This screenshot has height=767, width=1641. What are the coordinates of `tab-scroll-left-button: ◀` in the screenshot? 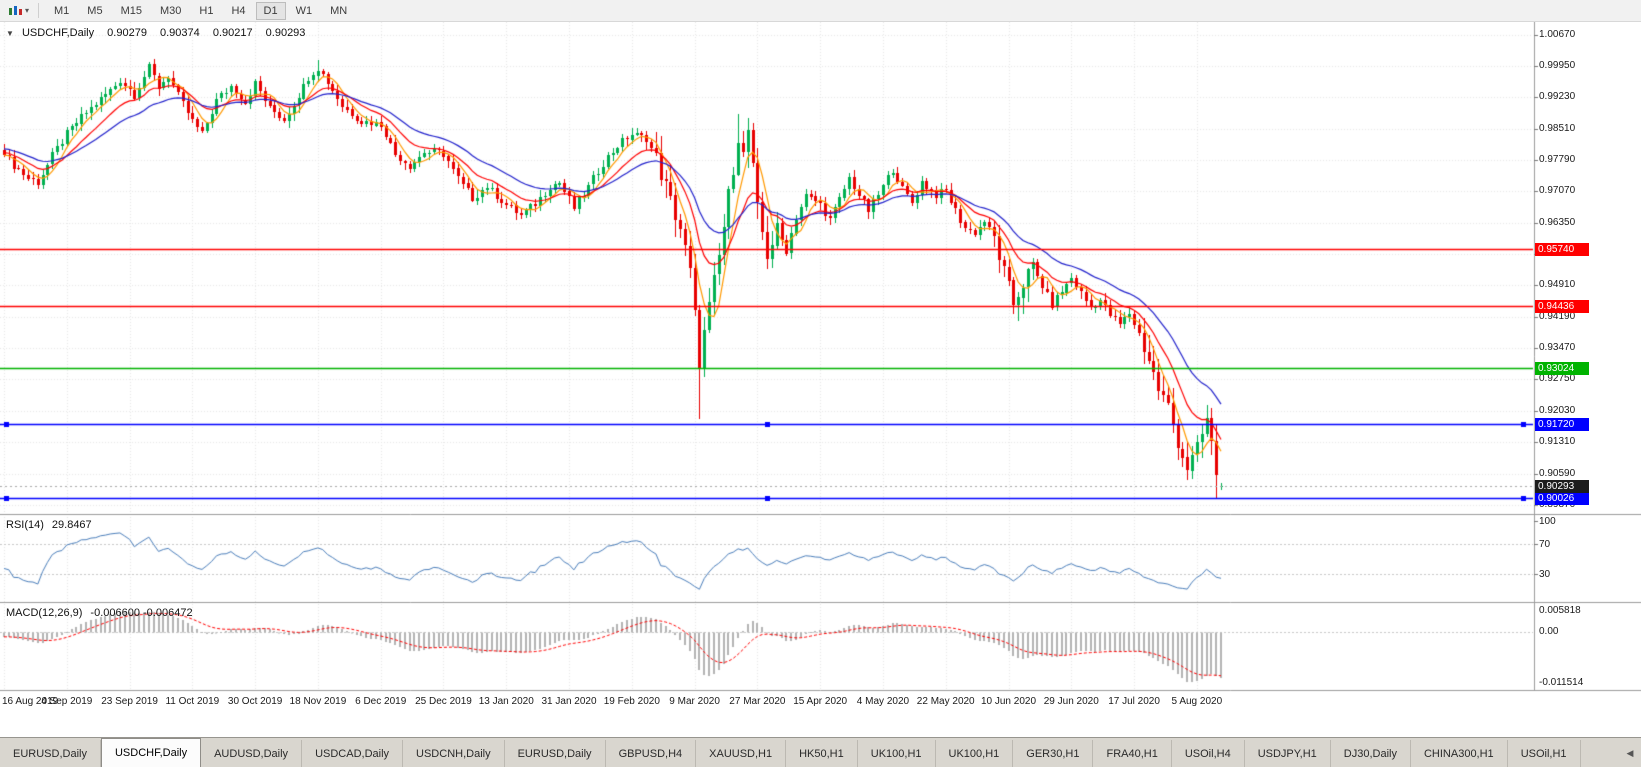 It's located at (1630, 753).